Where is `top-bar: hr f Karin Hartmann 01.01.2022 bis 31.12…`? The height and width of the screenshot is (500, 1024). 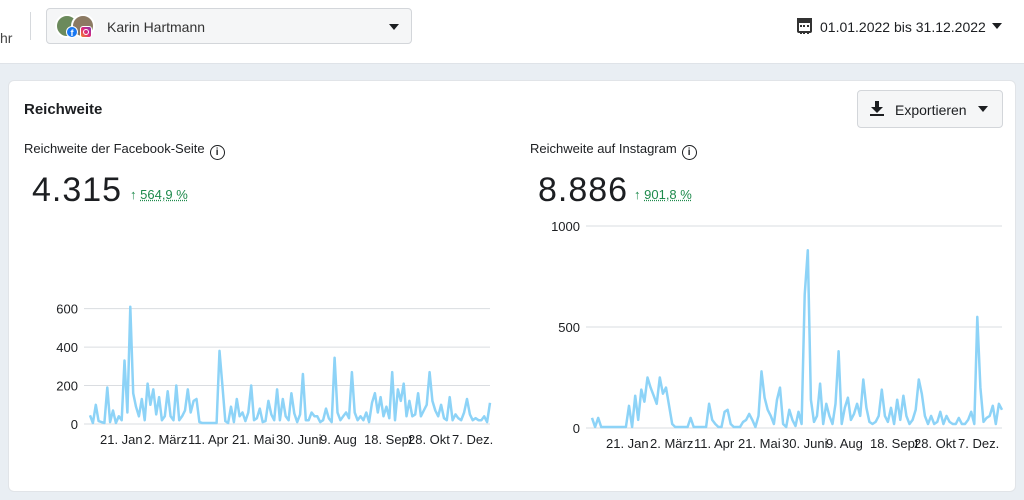 top-bar: hr f Karin Hartmann 01.01.2022 bis 31.12… is located at coordinates (512, 32).